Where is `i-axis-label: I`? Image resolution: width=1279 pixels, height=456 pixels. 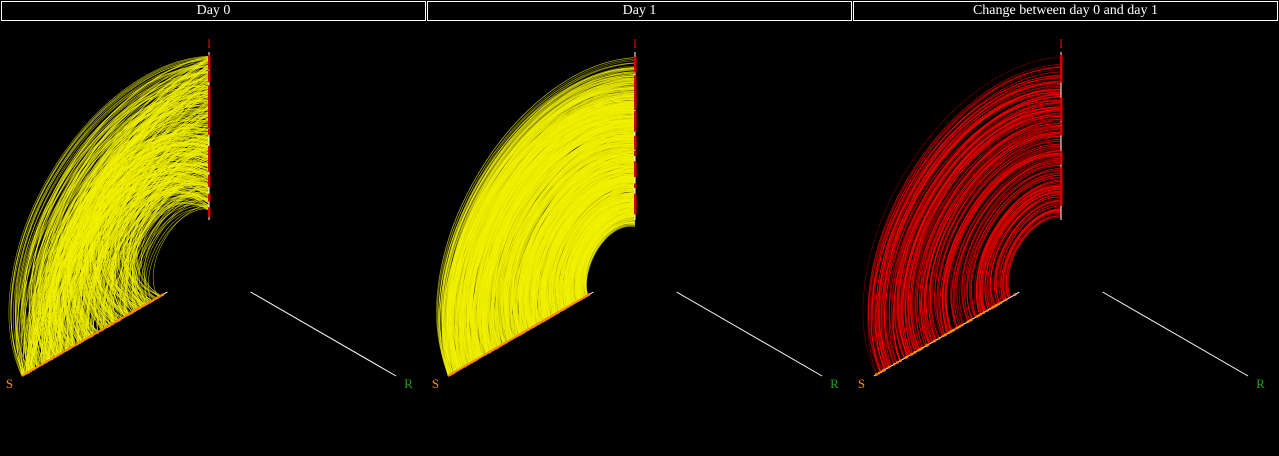 i-axis-label: I is located at coordinates (1061, 43).